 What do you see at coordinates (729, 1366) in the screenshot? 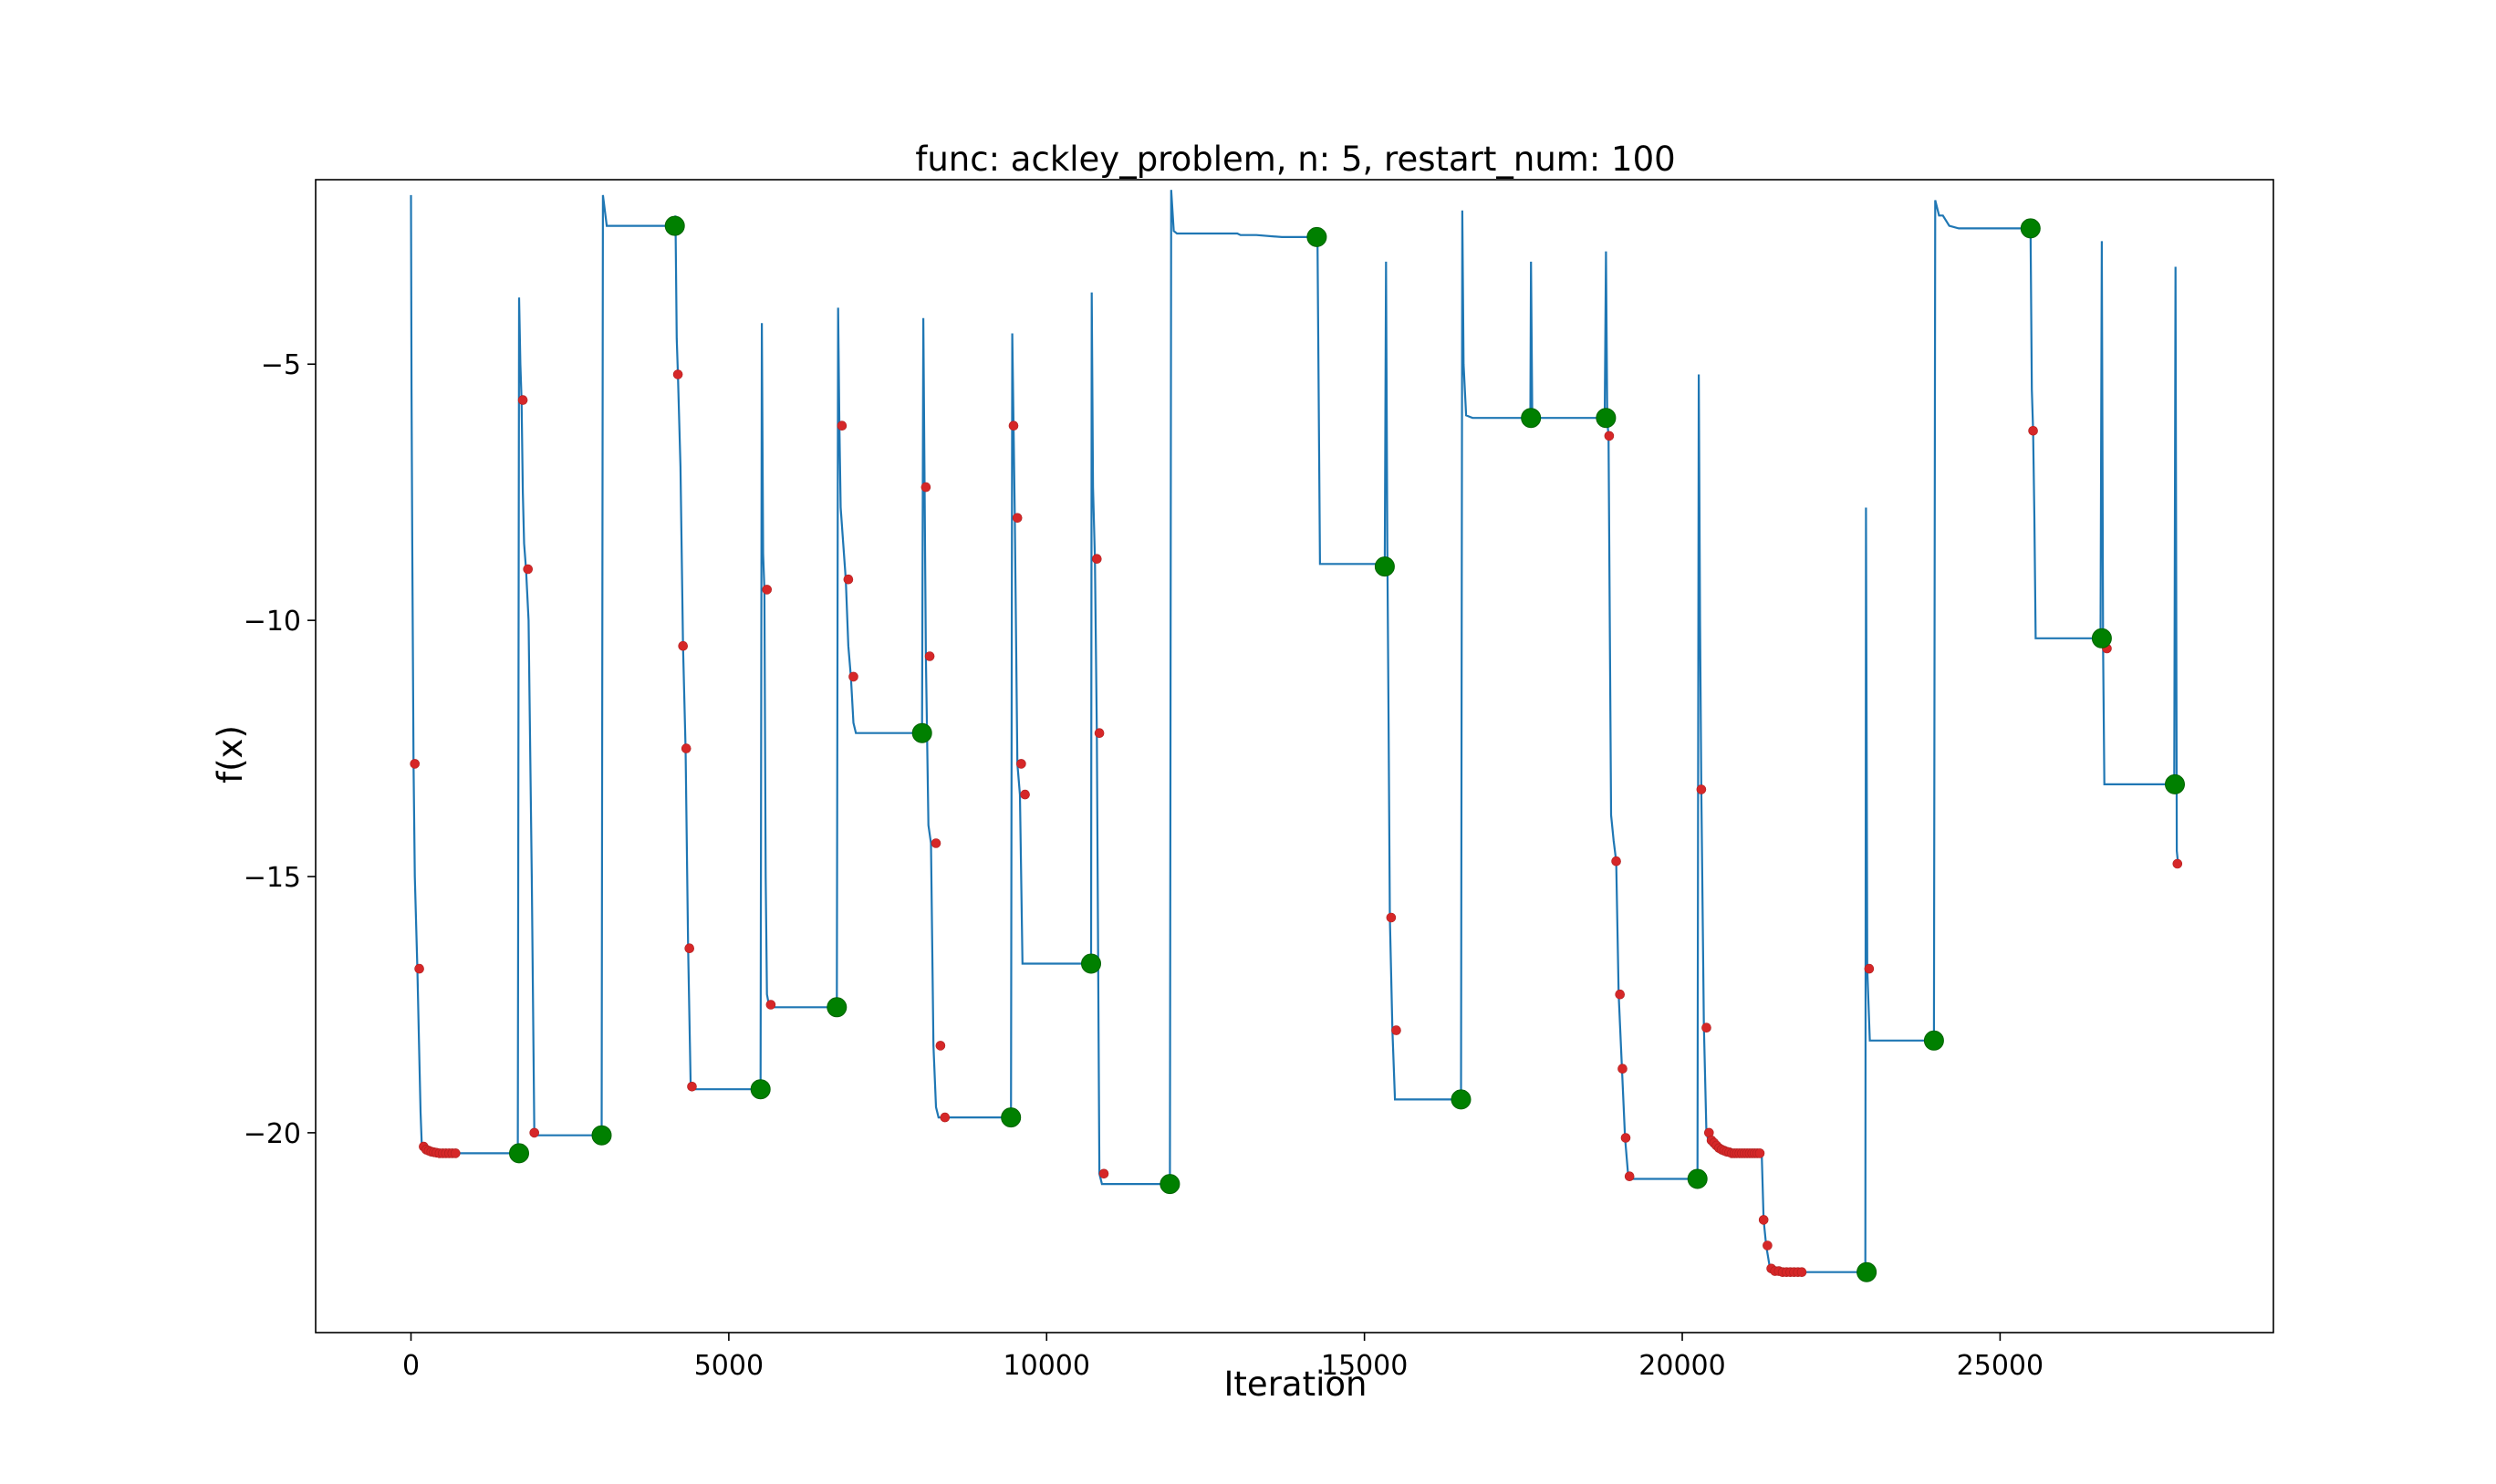
I see `x-tick-label: 5000` at bounding box center [729, 1366].